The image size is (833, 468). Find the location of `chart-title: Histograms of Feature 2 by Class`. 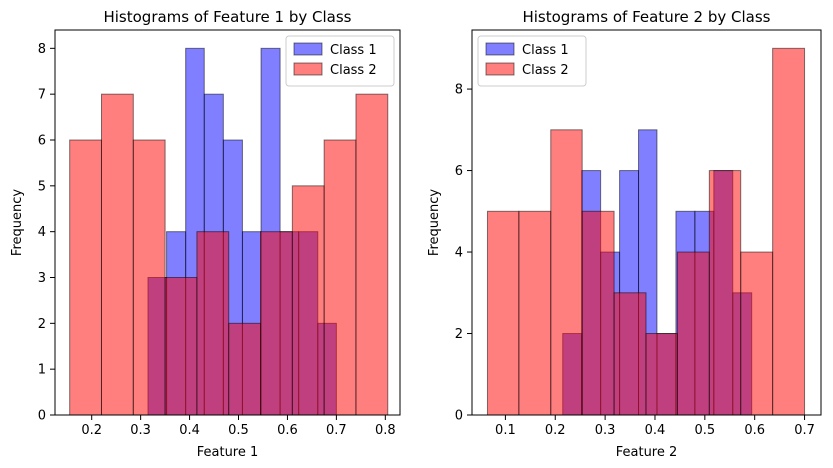

chart-title: Histograms of Feature 2 by Class is located at coordinates (646, 17).